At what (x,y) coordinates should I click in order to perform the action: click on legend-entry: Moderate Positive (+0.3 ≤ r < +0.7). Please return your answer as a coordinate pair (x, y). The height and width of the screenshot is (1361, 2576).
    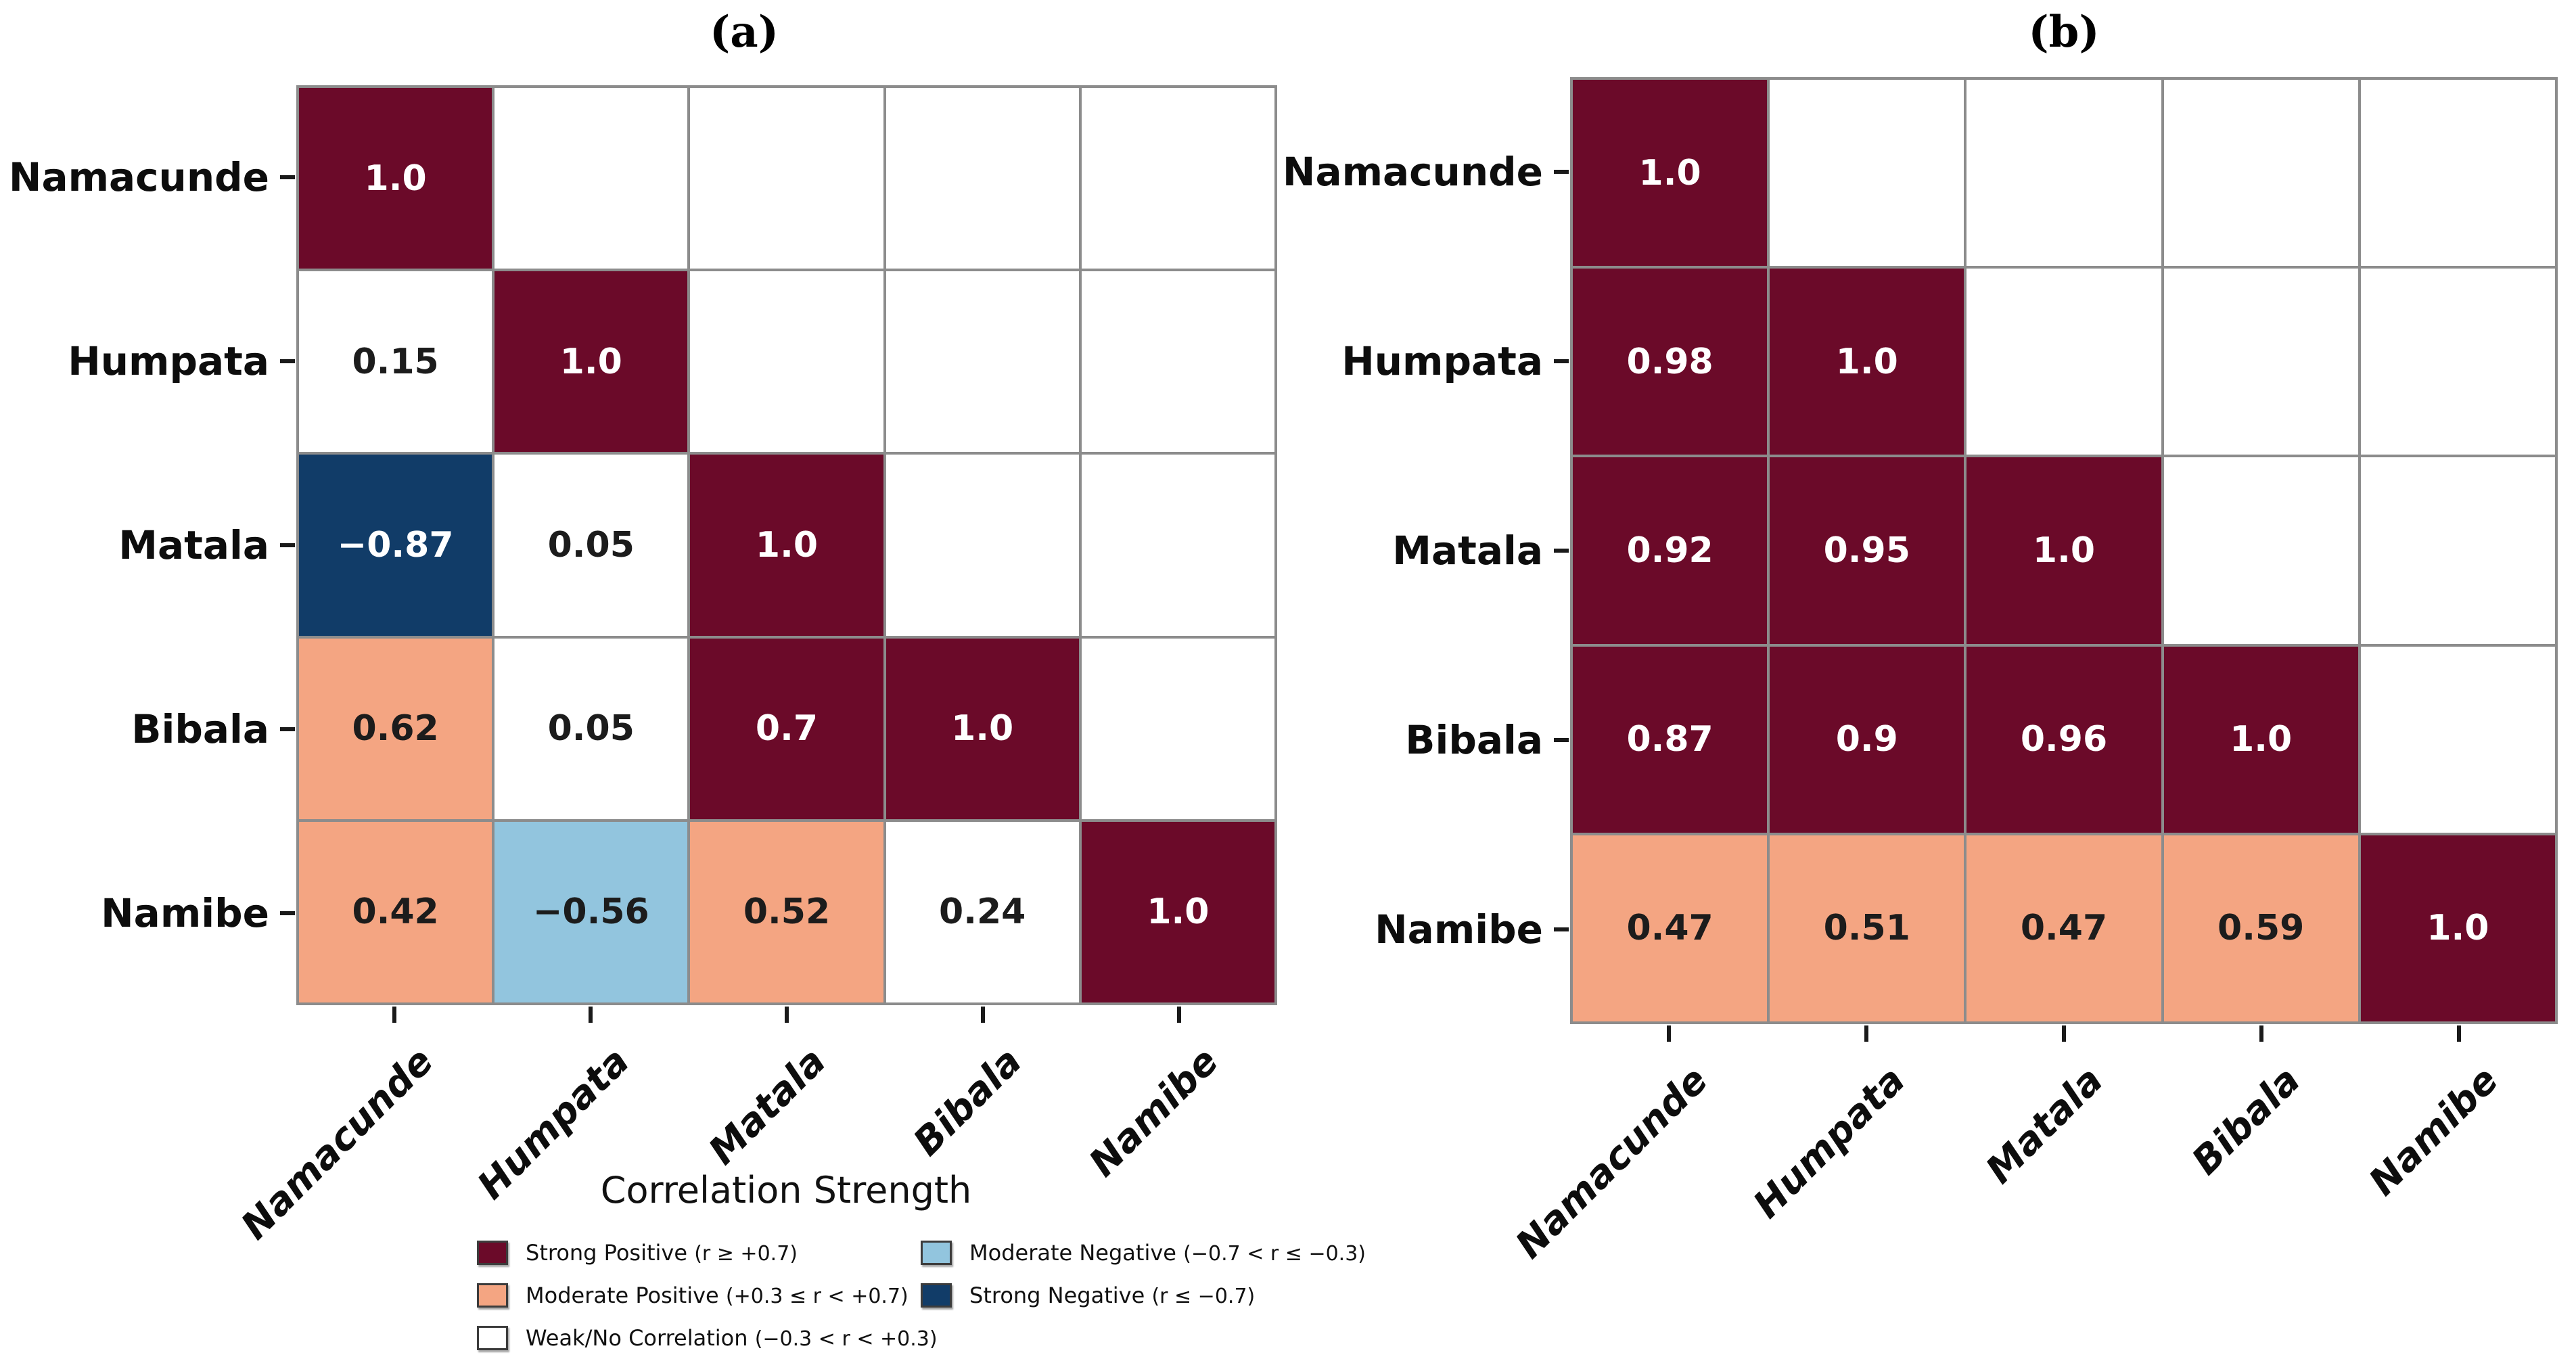
    Looking at the image, I should click on (692, 1295).